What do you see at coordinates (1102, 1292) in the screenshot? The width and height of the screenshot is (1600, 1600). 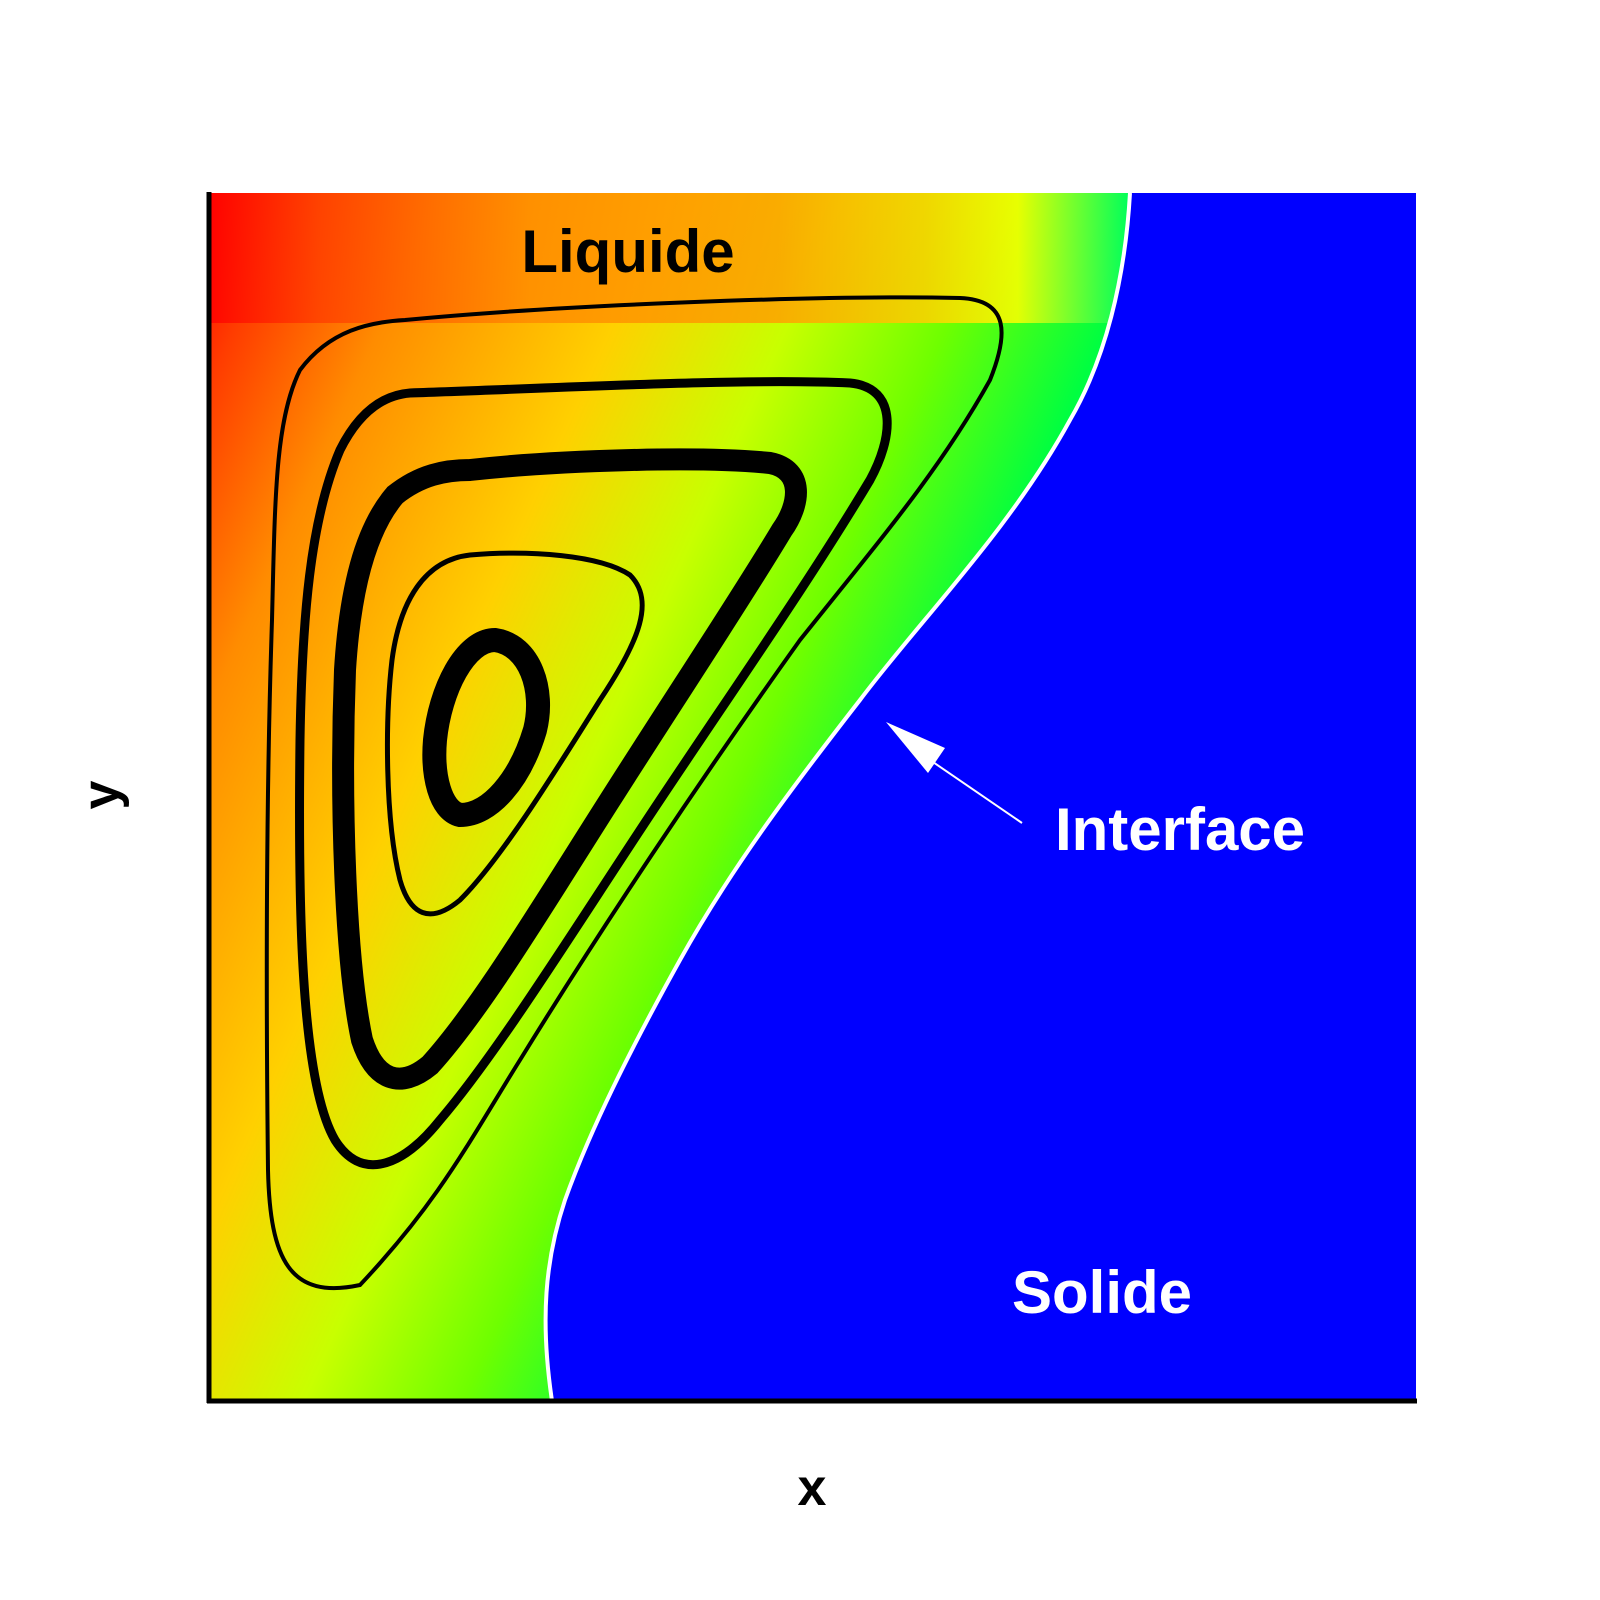 I see `solid-label: Solide` at bounding box center [1102, 1292].